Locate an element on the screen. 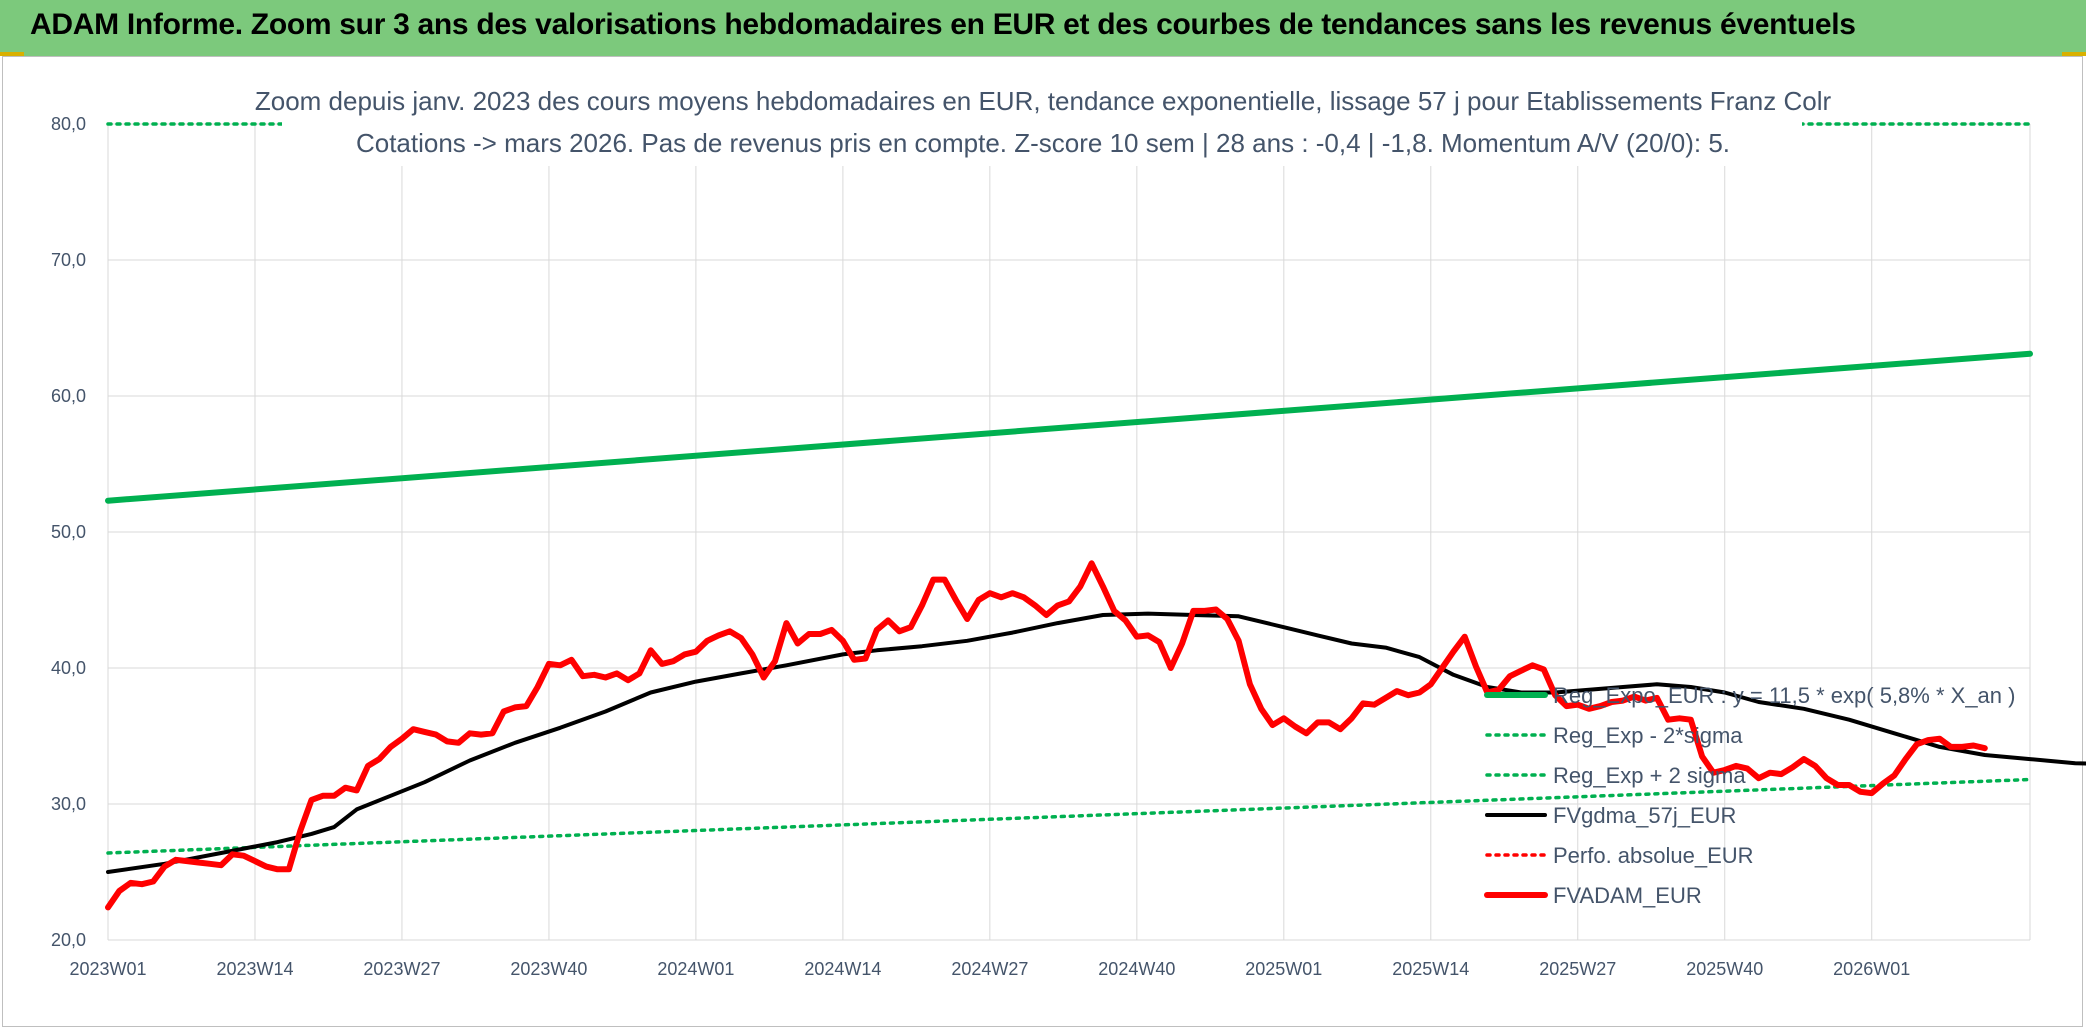 This screenshot has height=1031, width=2086. x-tick-label: 2024W01 is located at coordinates (695, 969).